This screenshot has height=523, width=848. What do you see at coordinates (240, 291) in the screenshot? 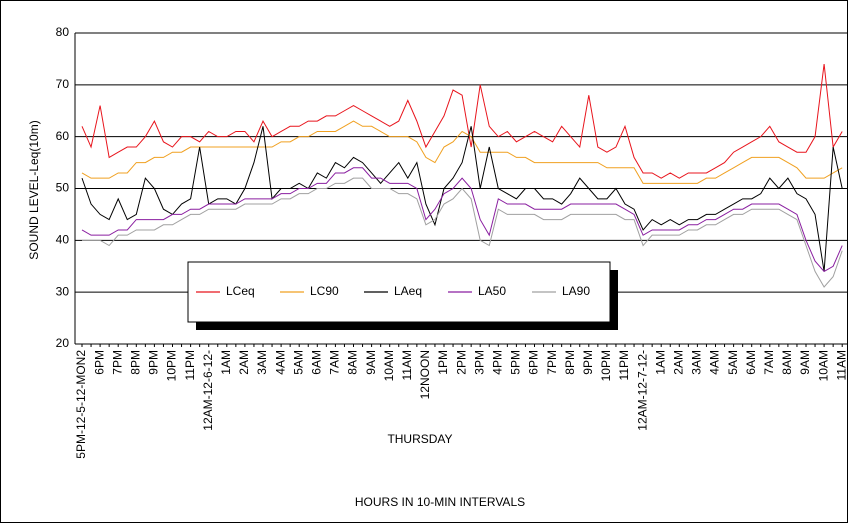
I see `legend-label: LCeq` at bounding box center [240, 291].